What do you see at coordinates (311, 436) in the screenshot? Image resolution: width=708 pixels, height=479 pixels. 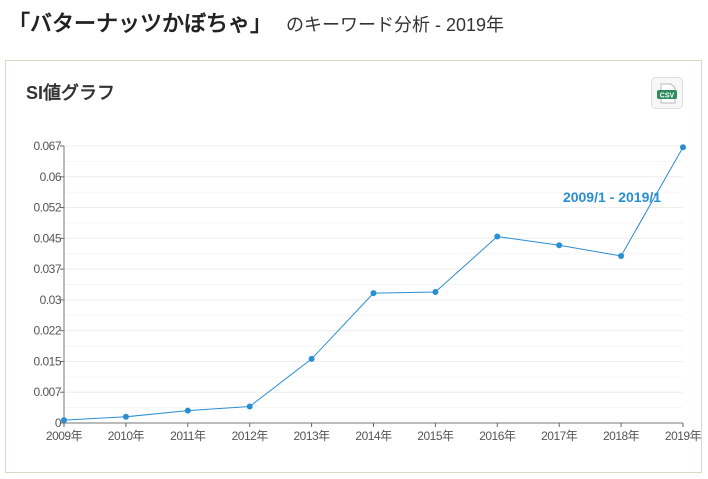 I see `x-tick-label: 2013年` at bounding box center [311, 436].